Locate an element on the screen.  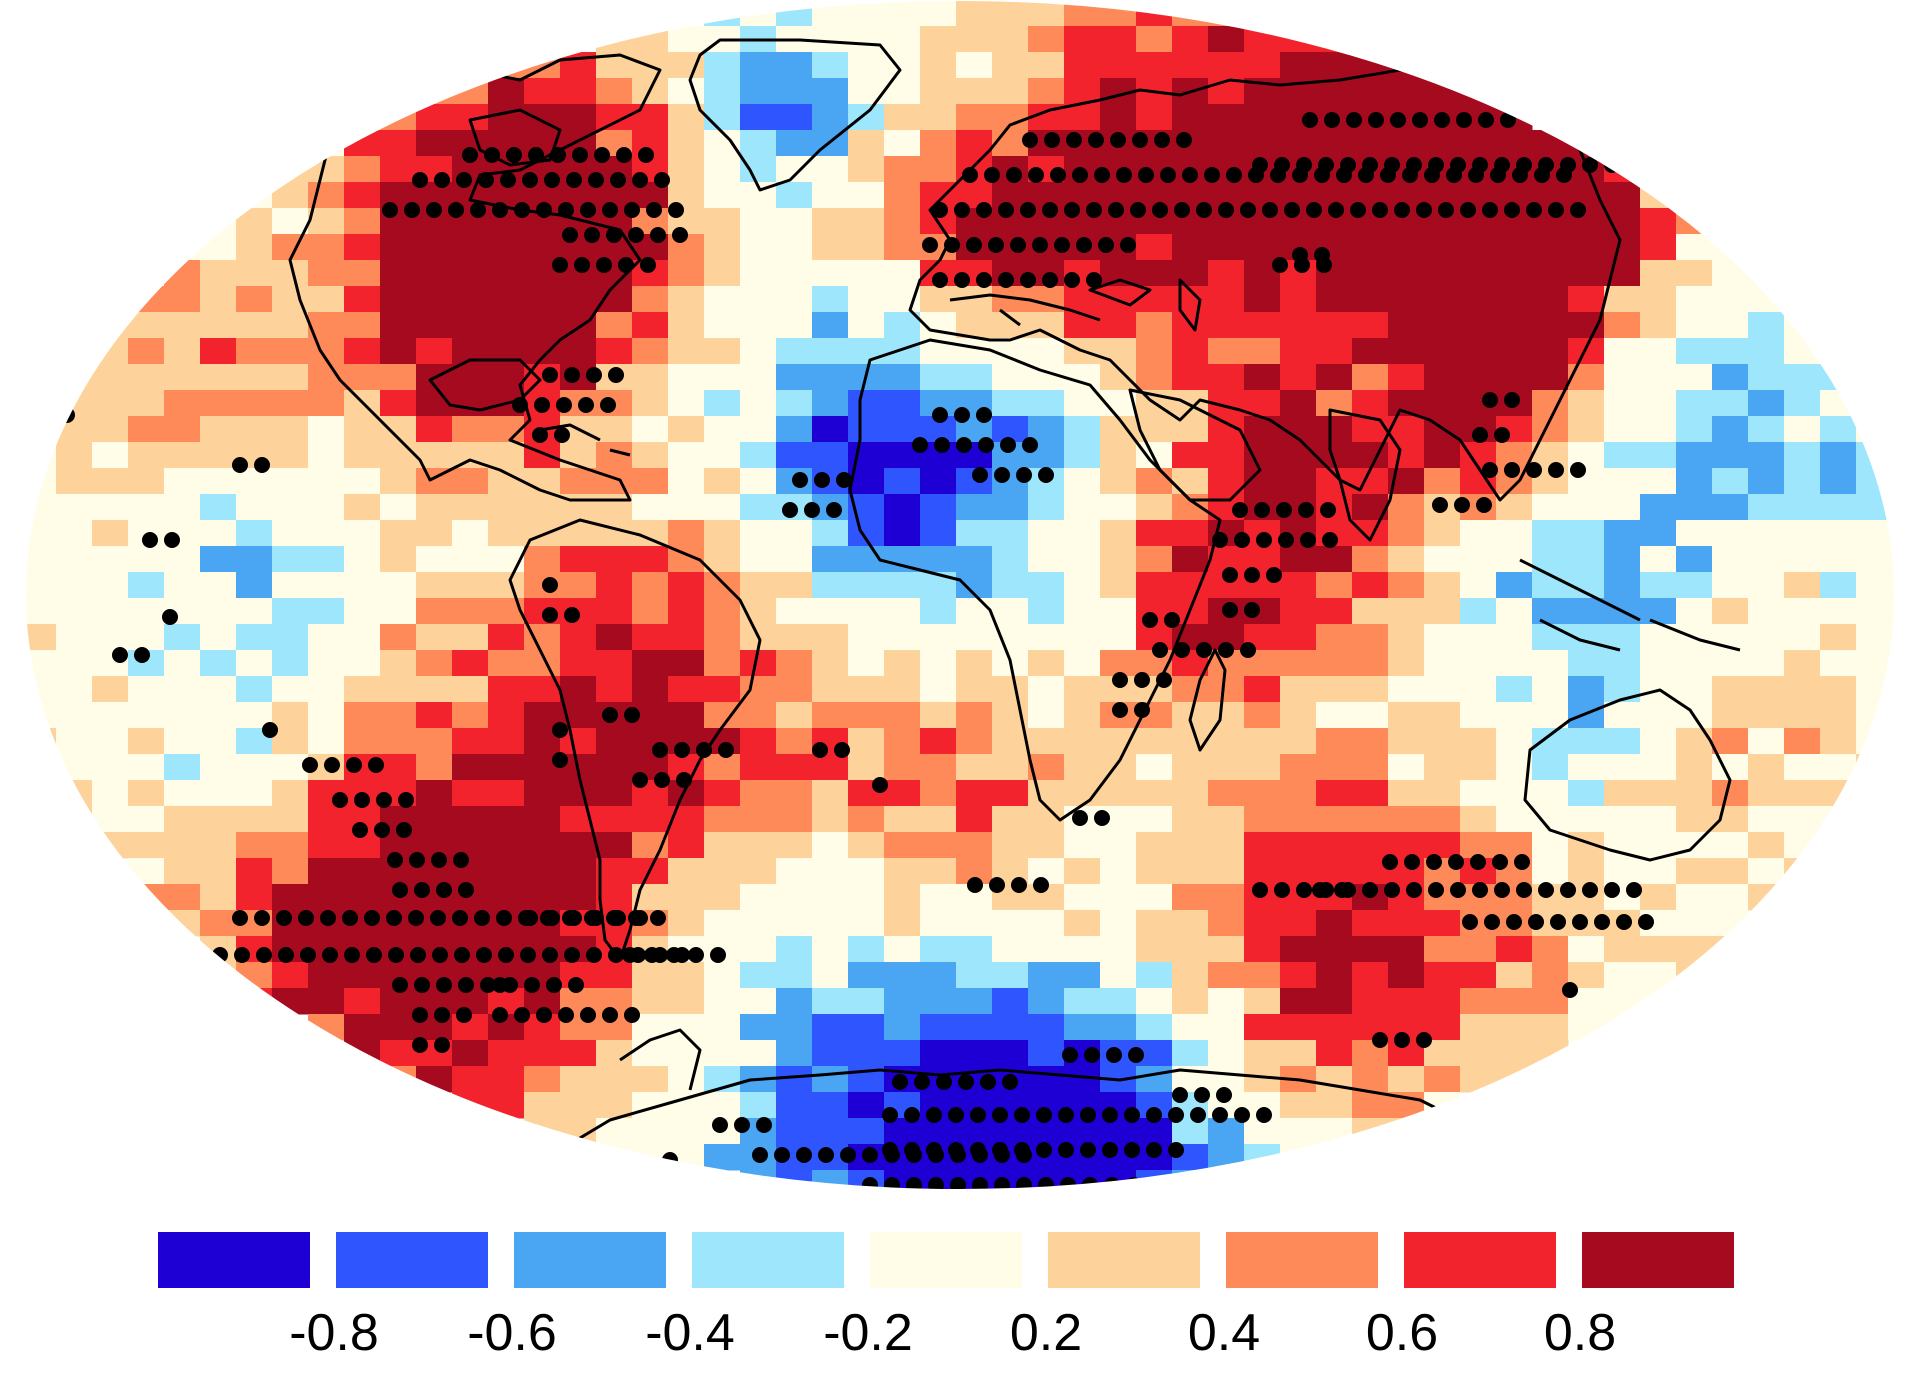
colorbar-tick-label: 0.4 is located at coordinates (1224, 1333).